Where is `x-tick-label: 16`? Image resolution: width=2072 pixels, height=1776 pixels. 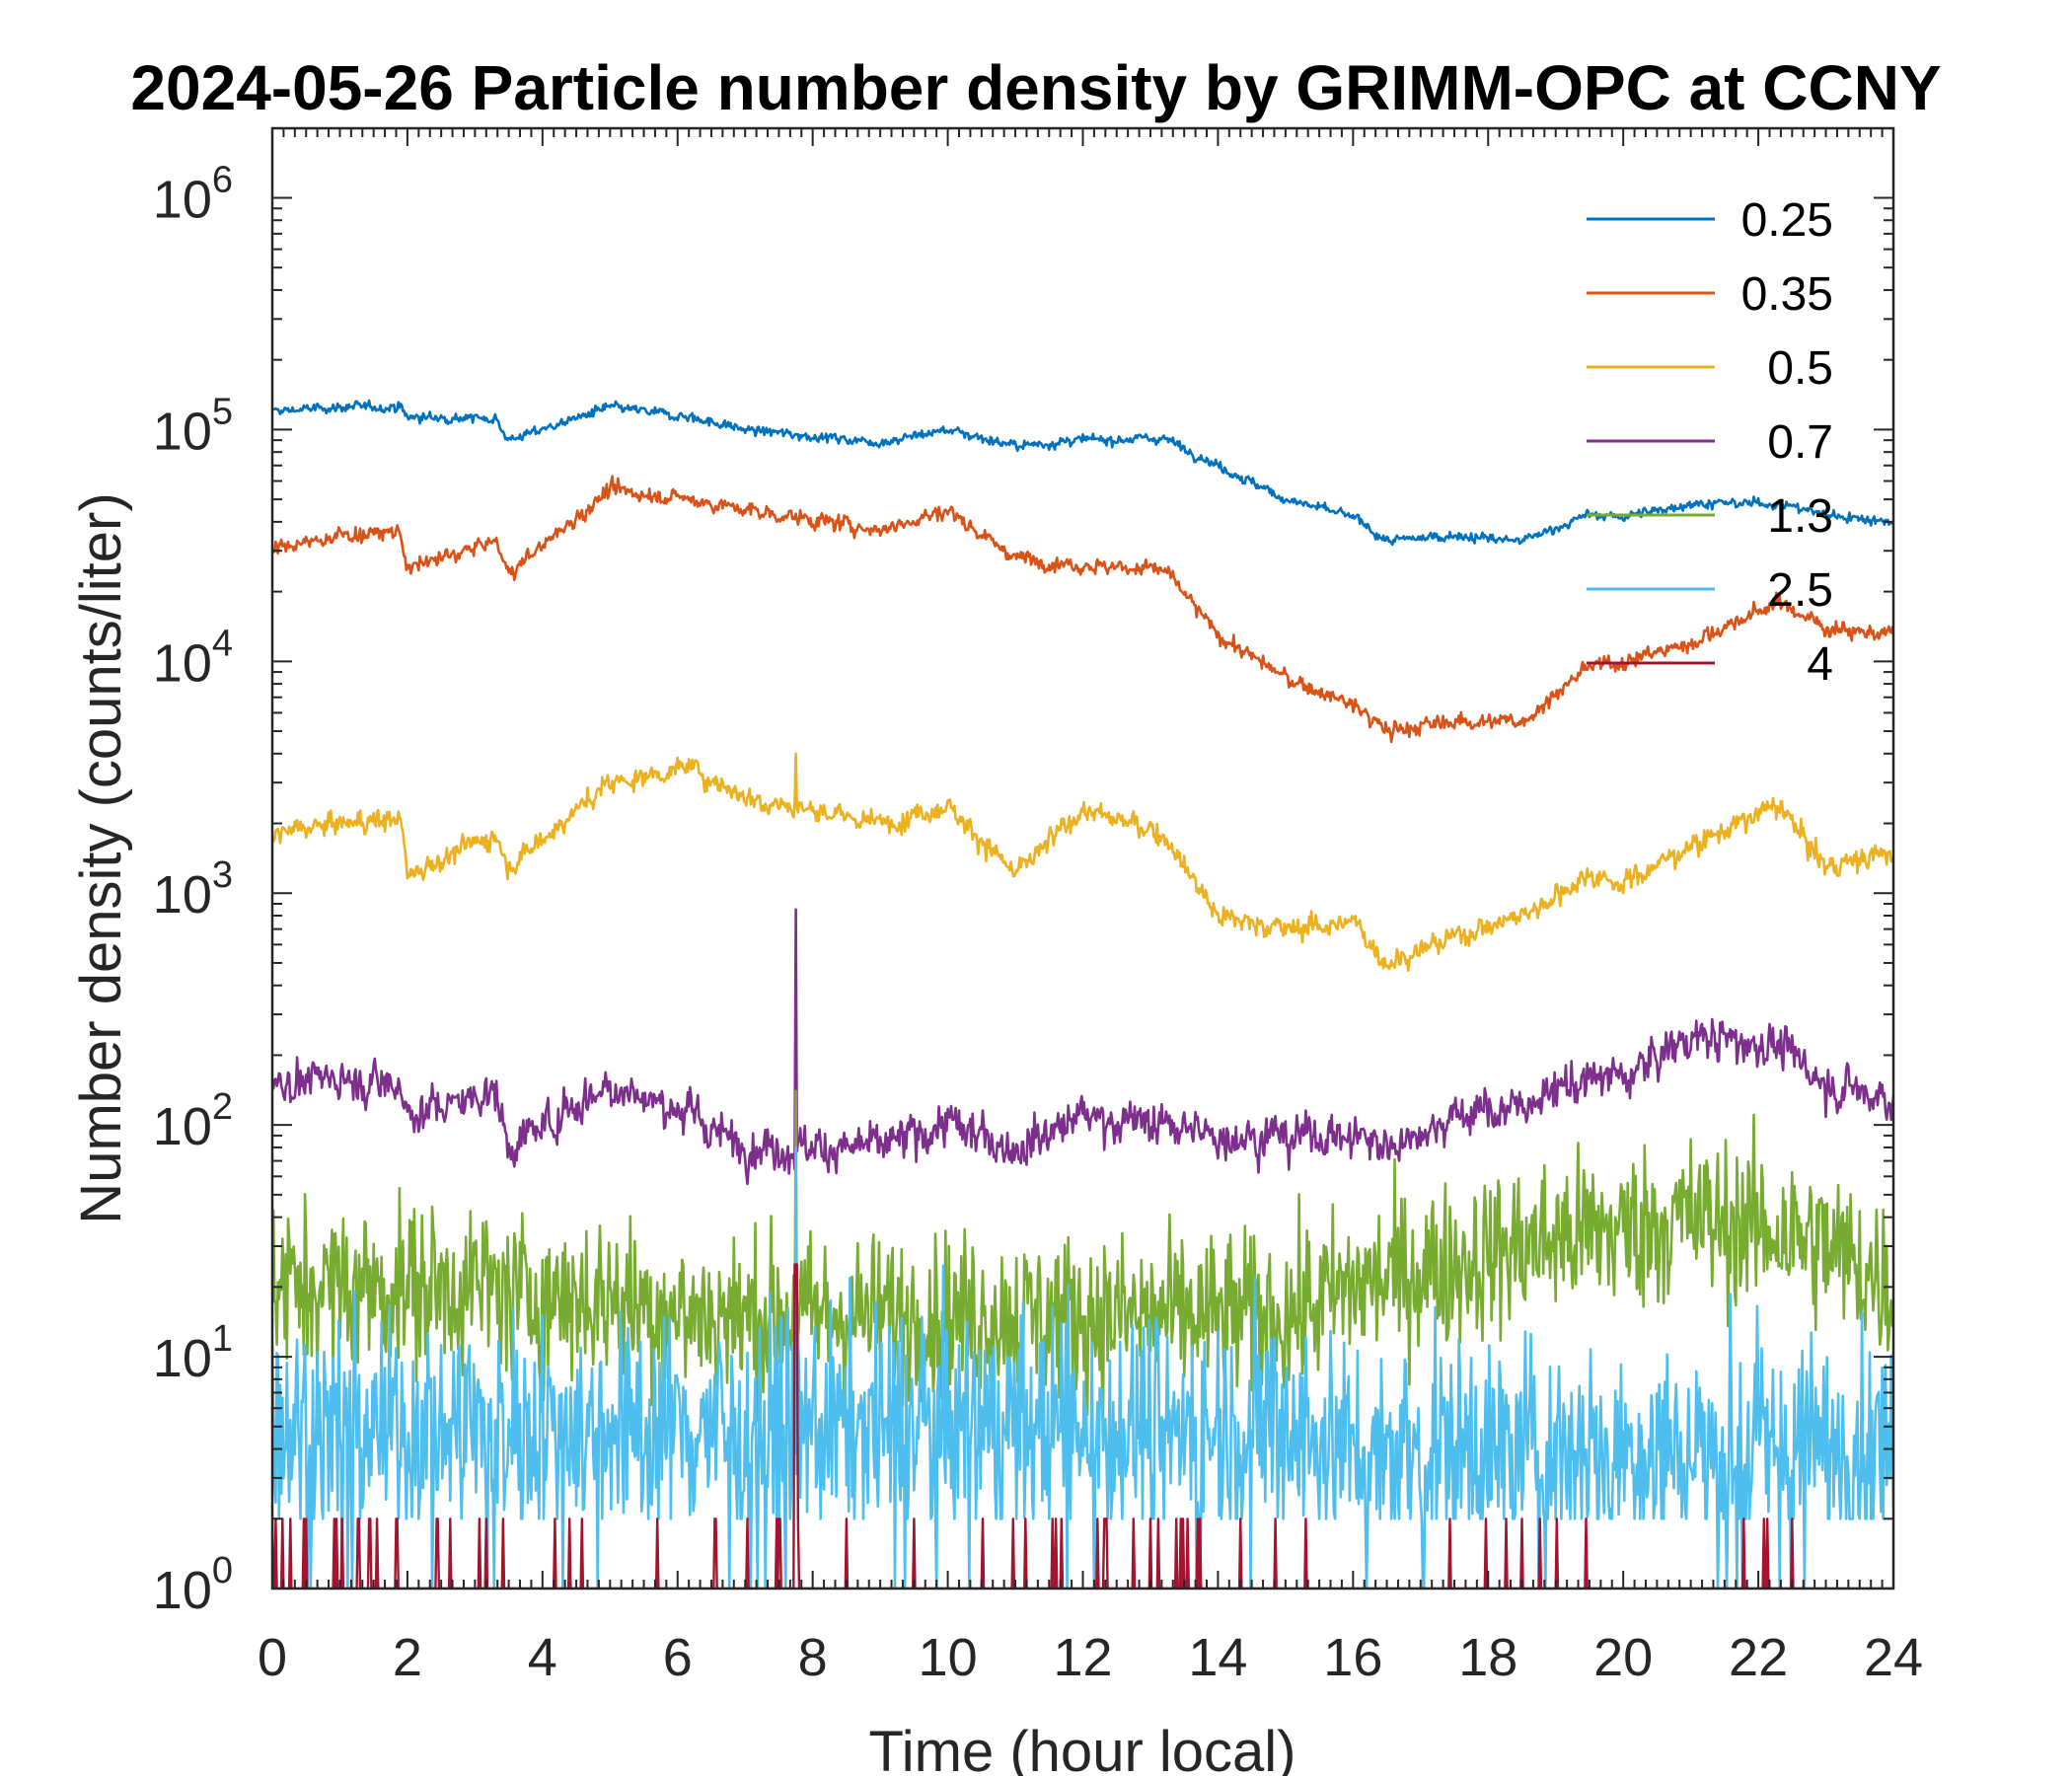
x-tick-label: 16 is located at coordinates (1352, 1658).